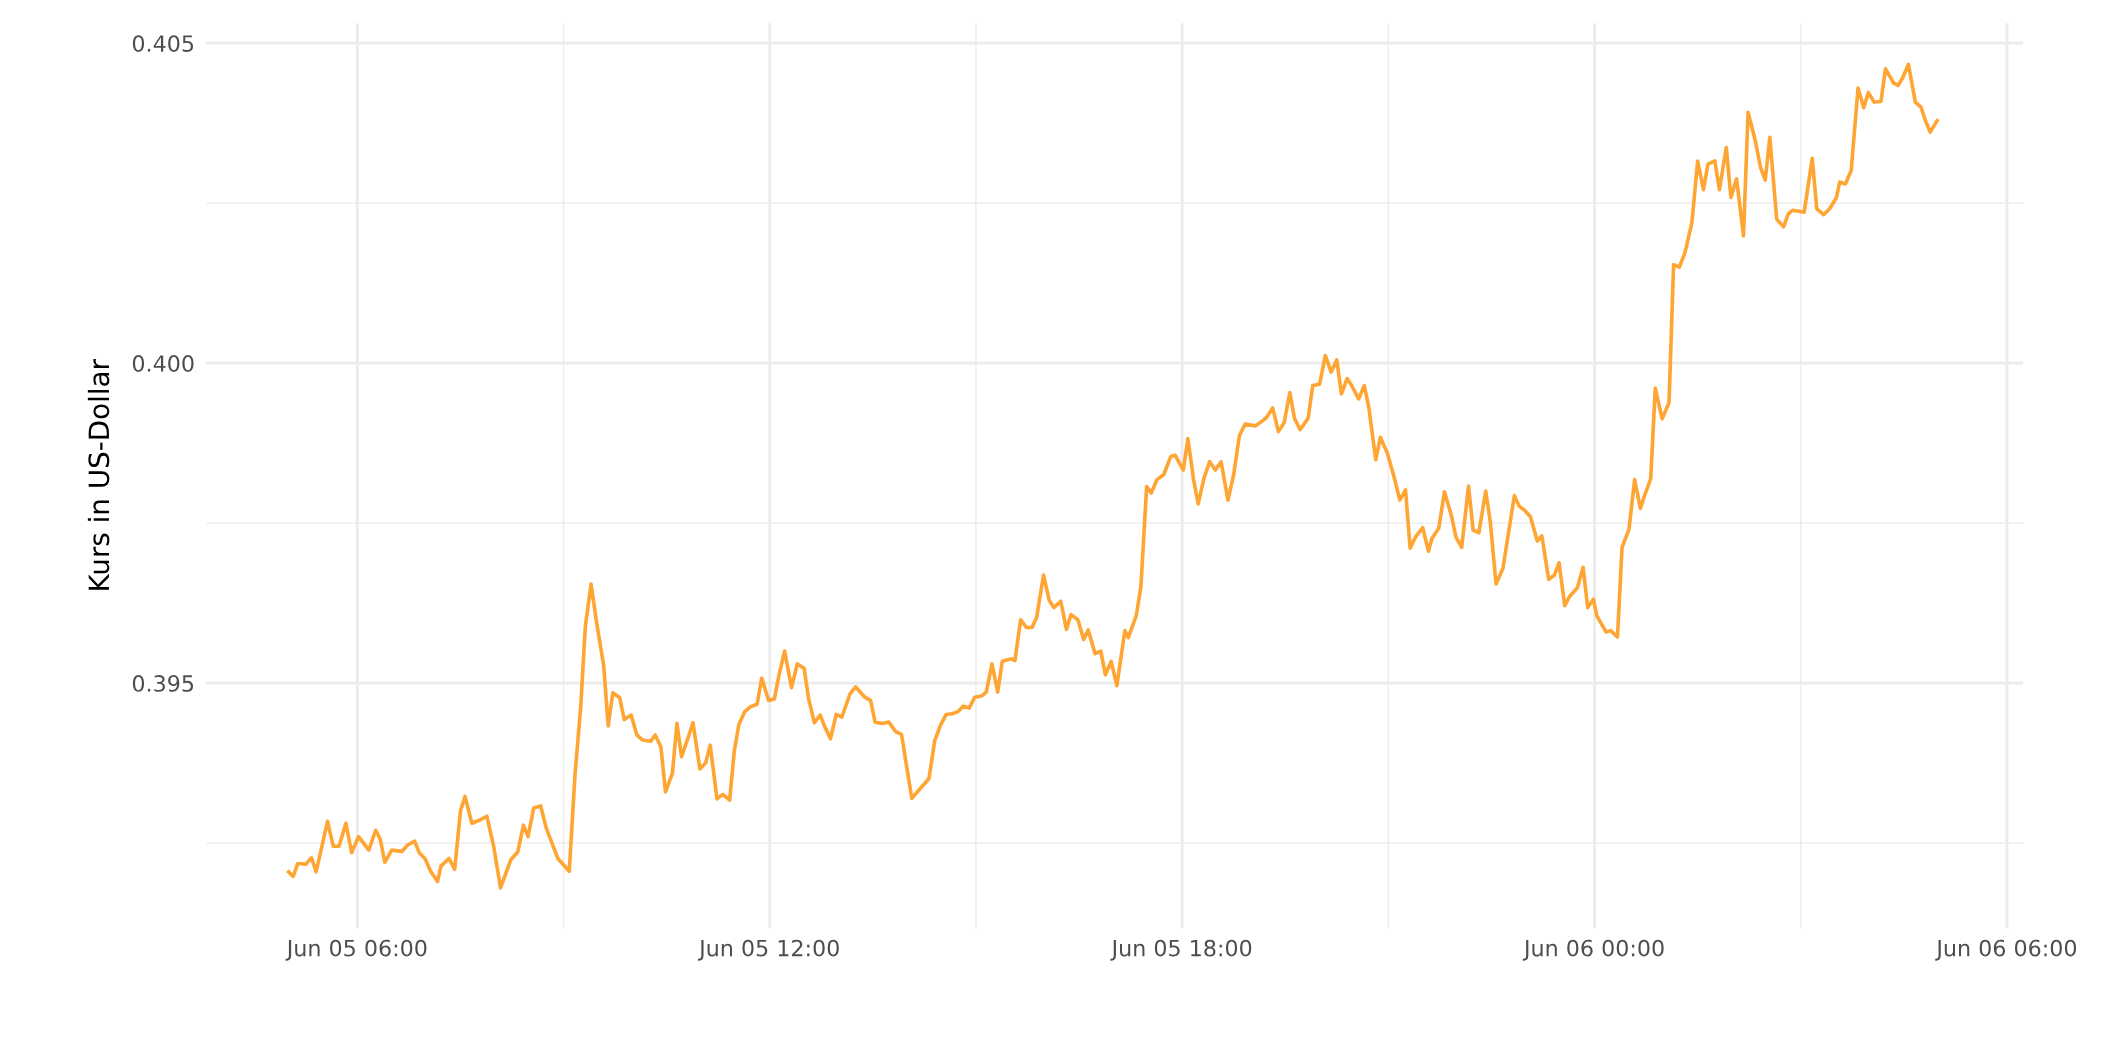 The width and height of the screenshot is (2125, 1062). Describe the element at coordinates (163, 363) in the screenshot. I see `y-tick-label: 0.400` at that location.